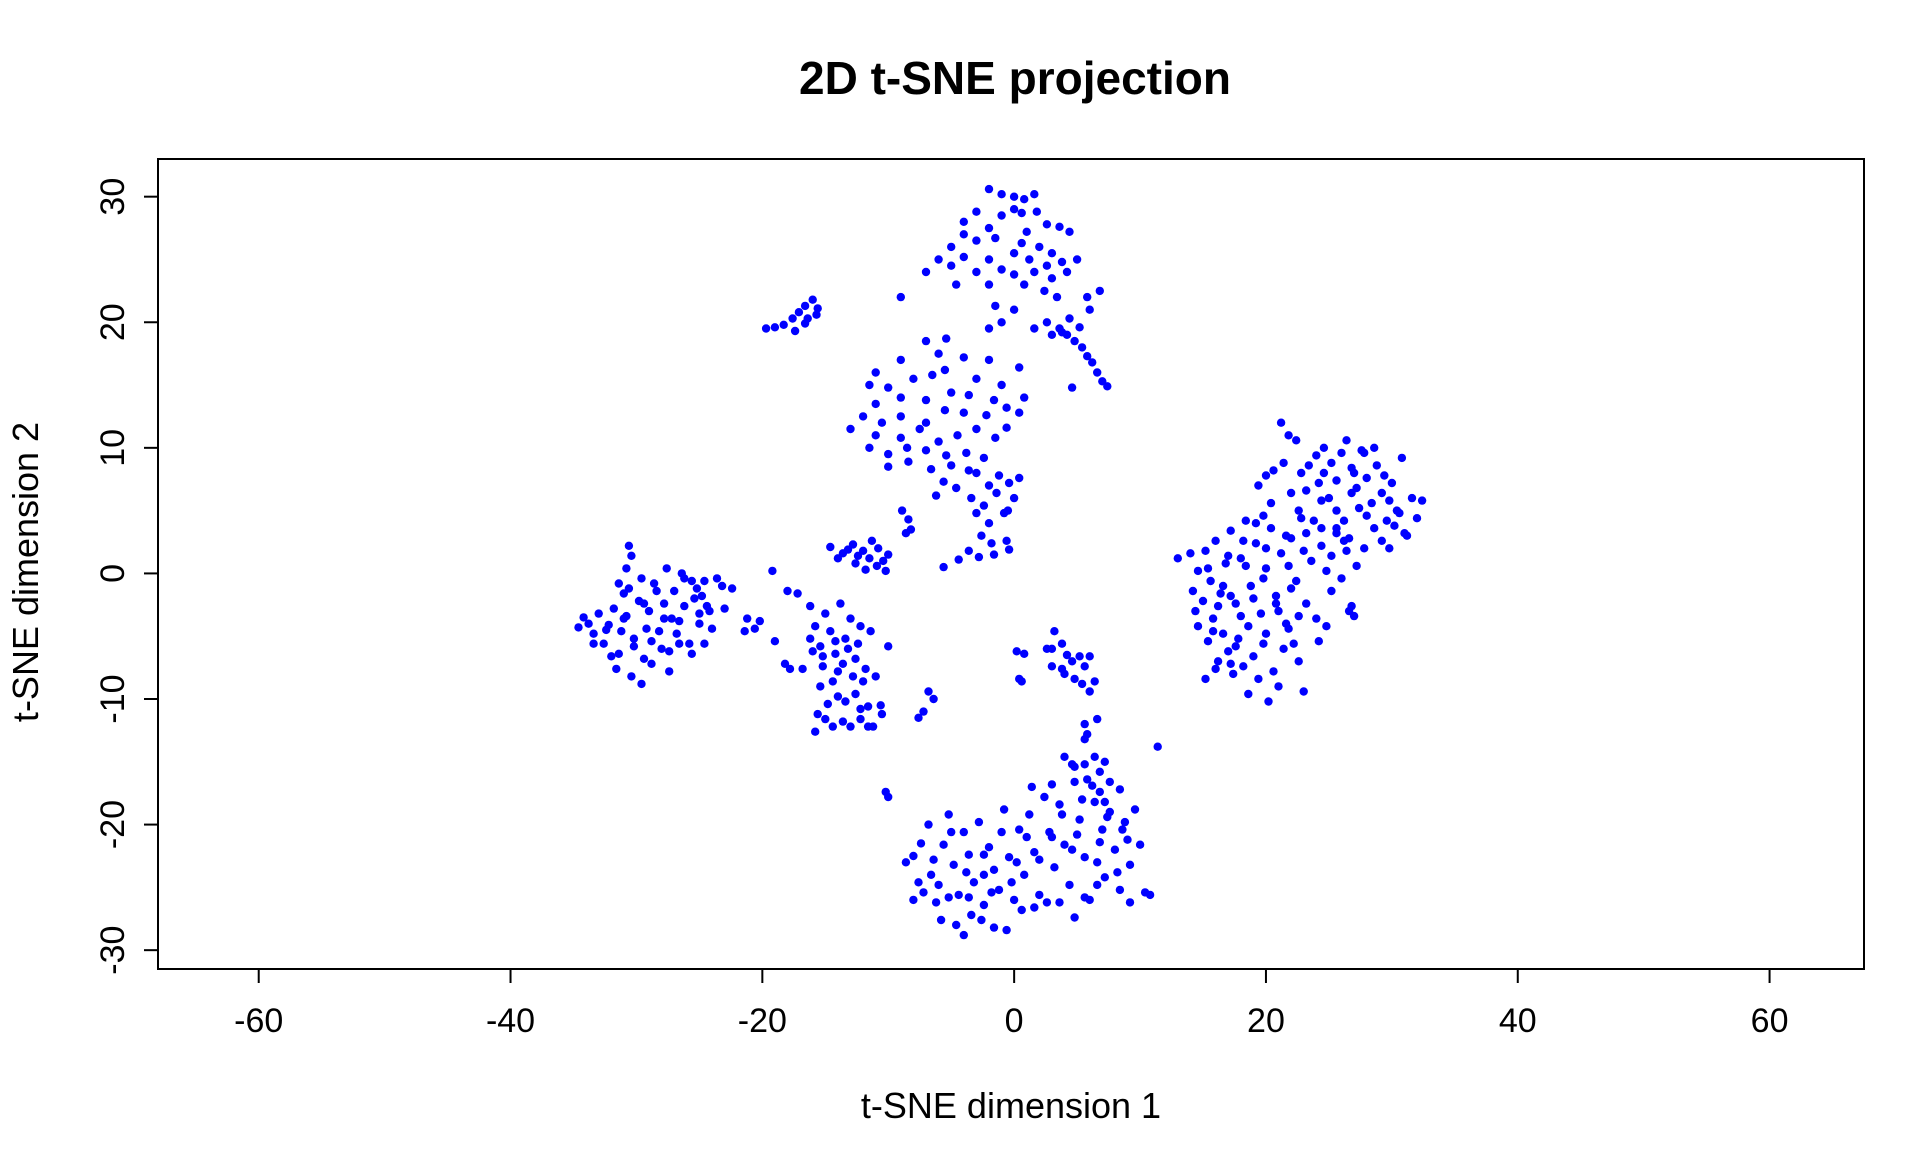 This screenshot has width=1920, height=1152. I want to click on x-tick-label: 40, so click(1518, 1021).